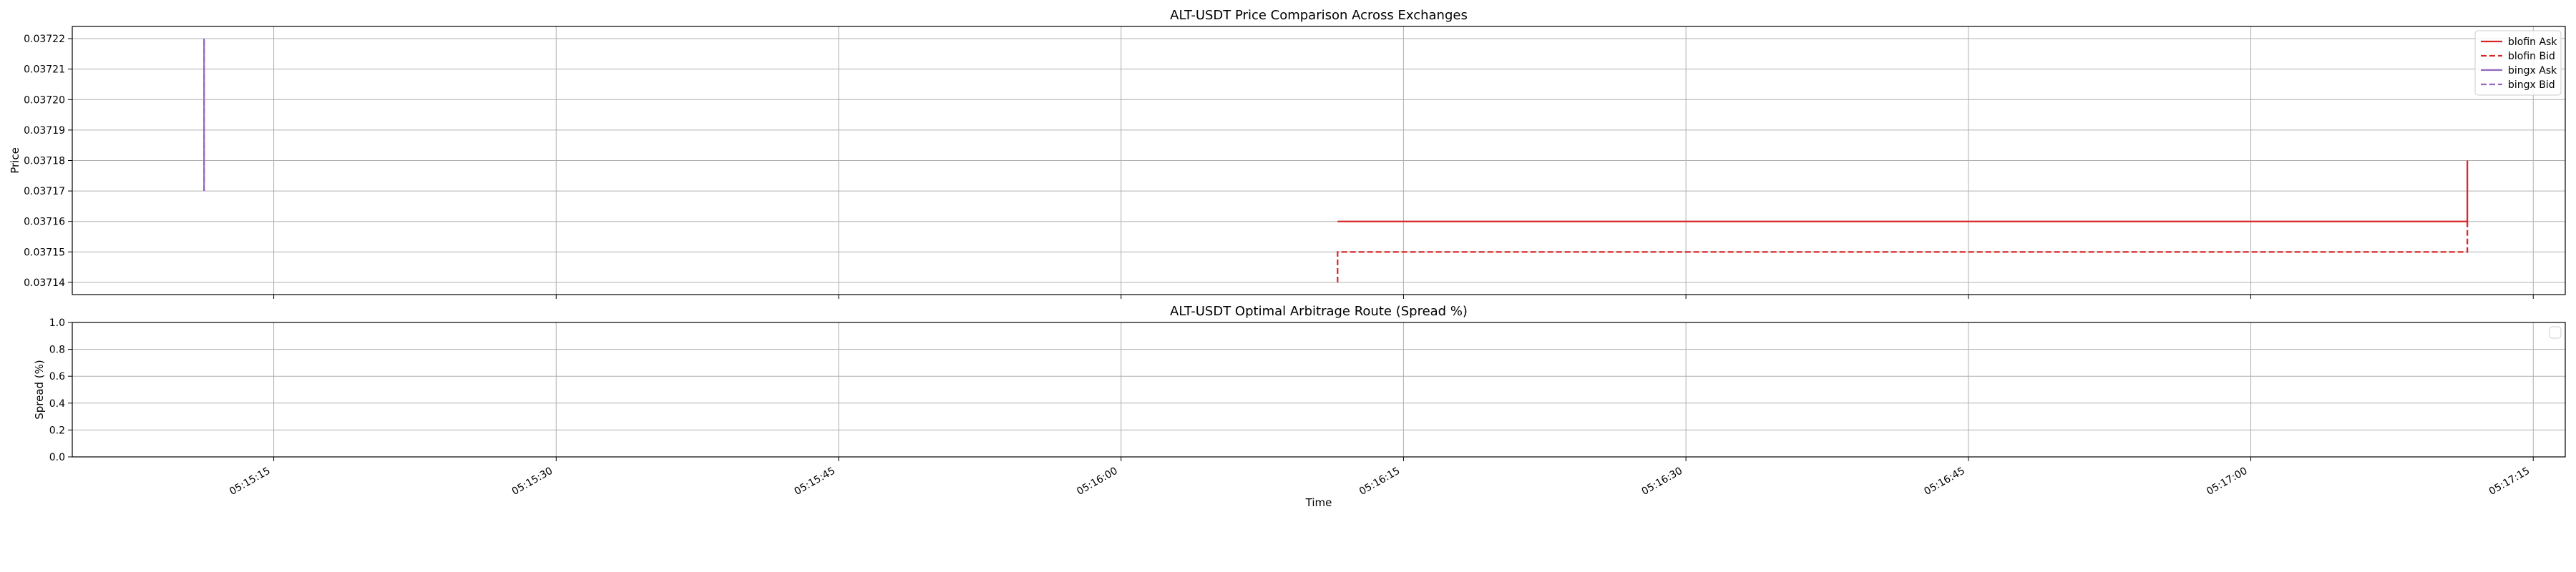 The width and height of the screenshot is (2576, 572). What do you see at coordinates (532, 481) in the screenshot?
I see `x-tick-label: 05:15:30` at bounding box center [532, 481].